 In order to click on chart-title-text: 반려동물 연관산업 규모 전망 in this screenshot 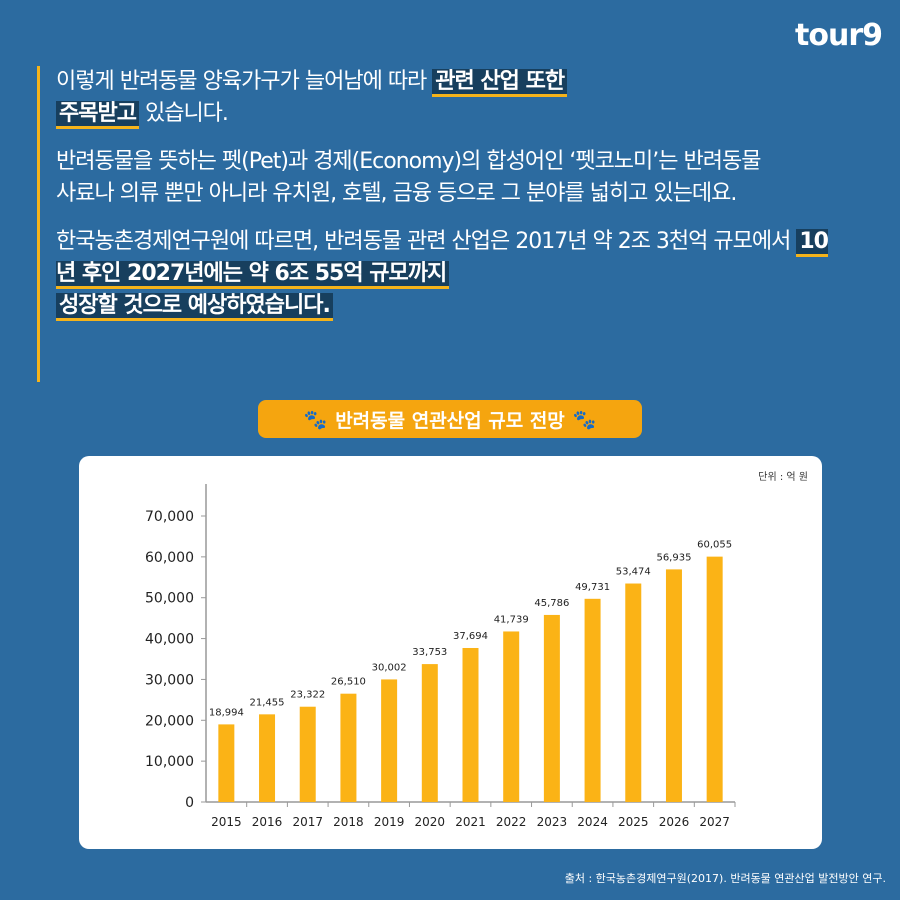, I will do `click(450, 420)`.